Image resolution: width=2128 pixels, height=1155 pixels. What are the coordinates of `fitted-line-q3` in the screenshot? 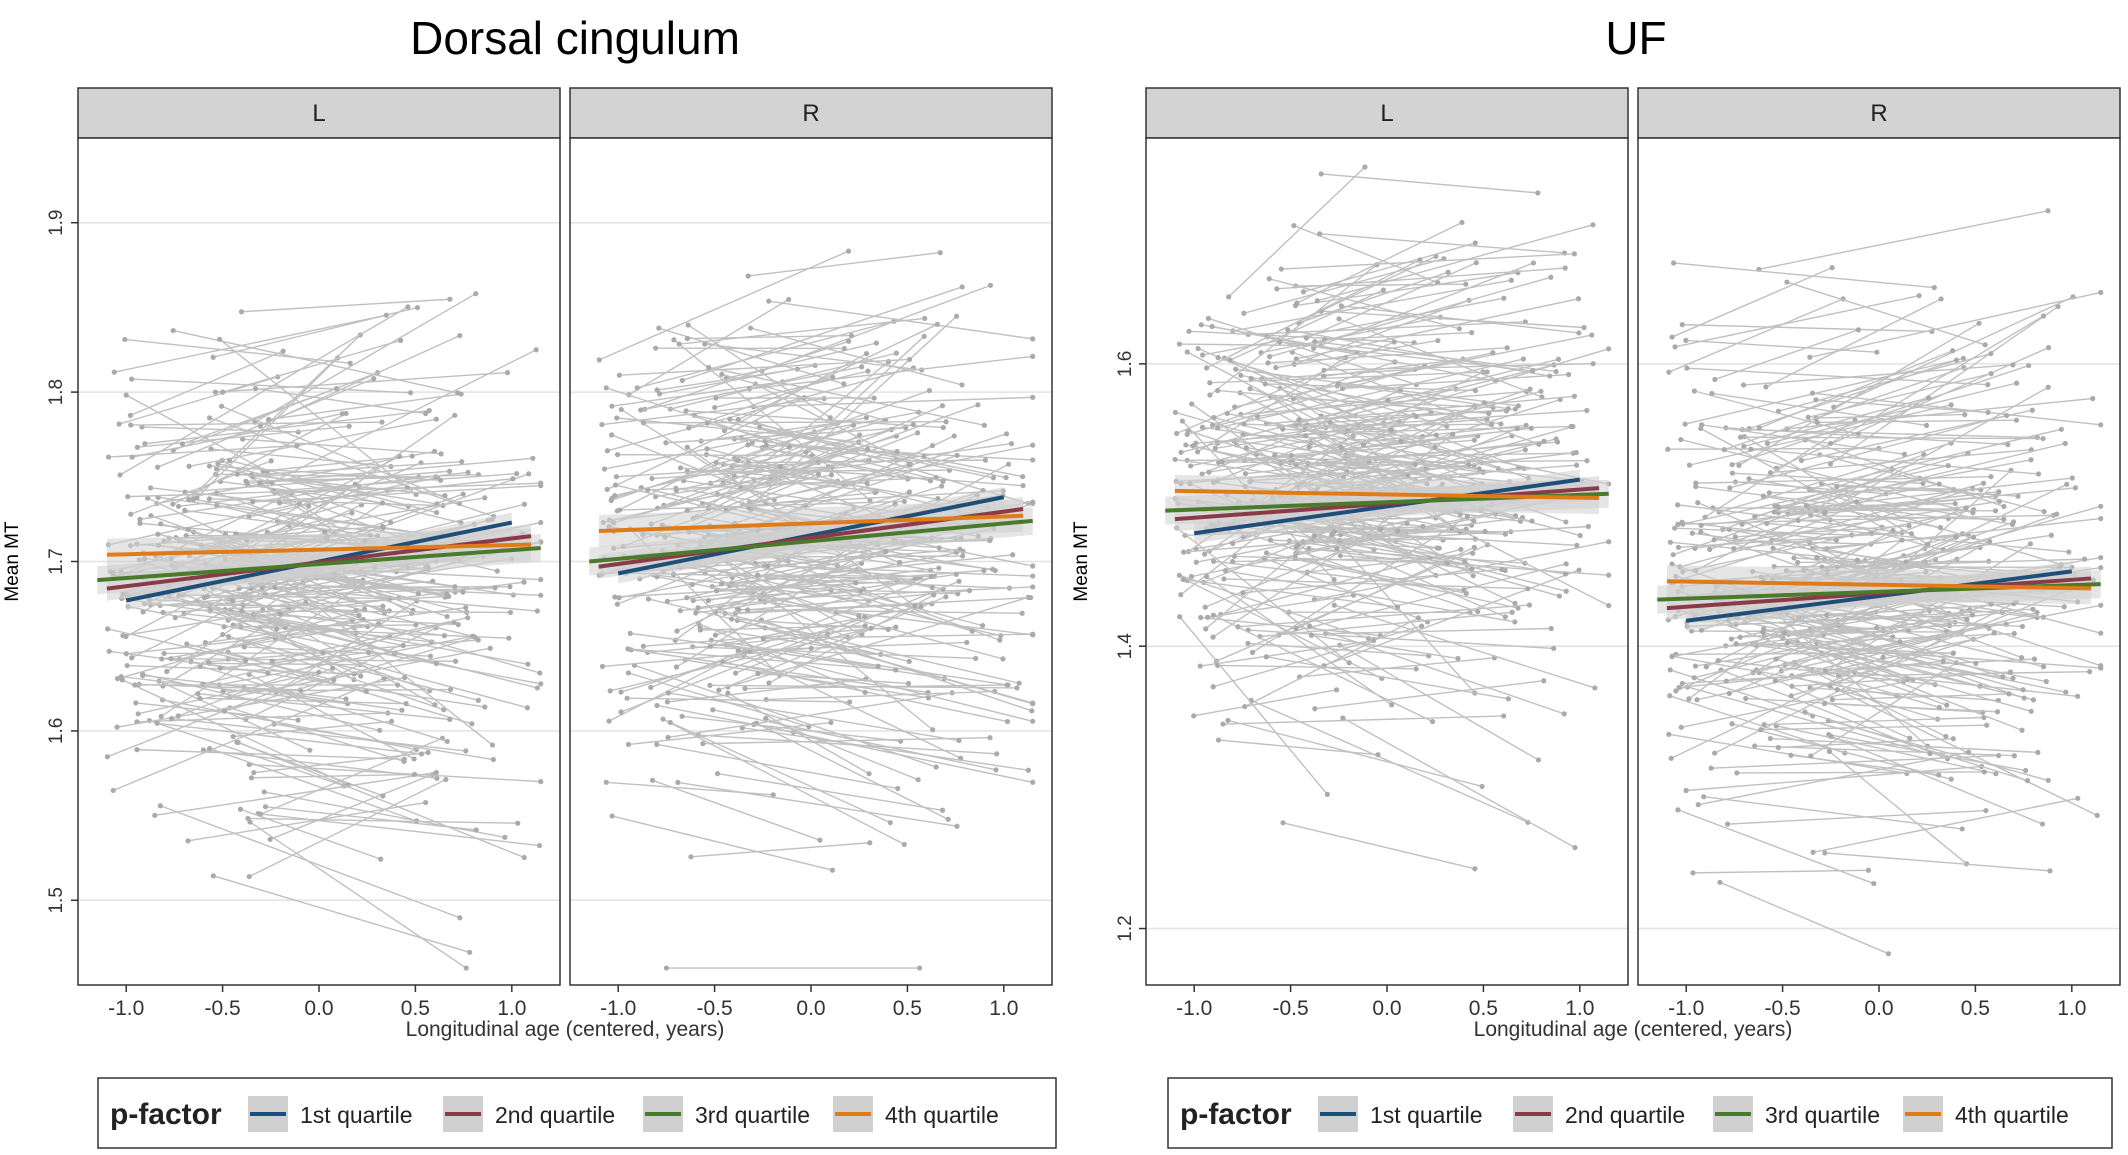 It's located at (319, 564).